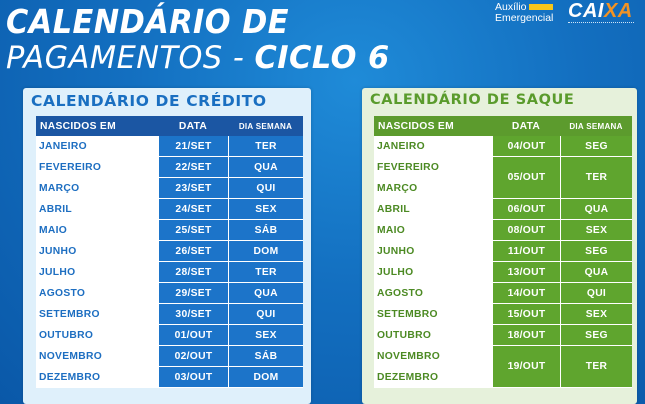  I want to click on table-row: FEVEREIRO 22/SET QUA, so click(169, 167).